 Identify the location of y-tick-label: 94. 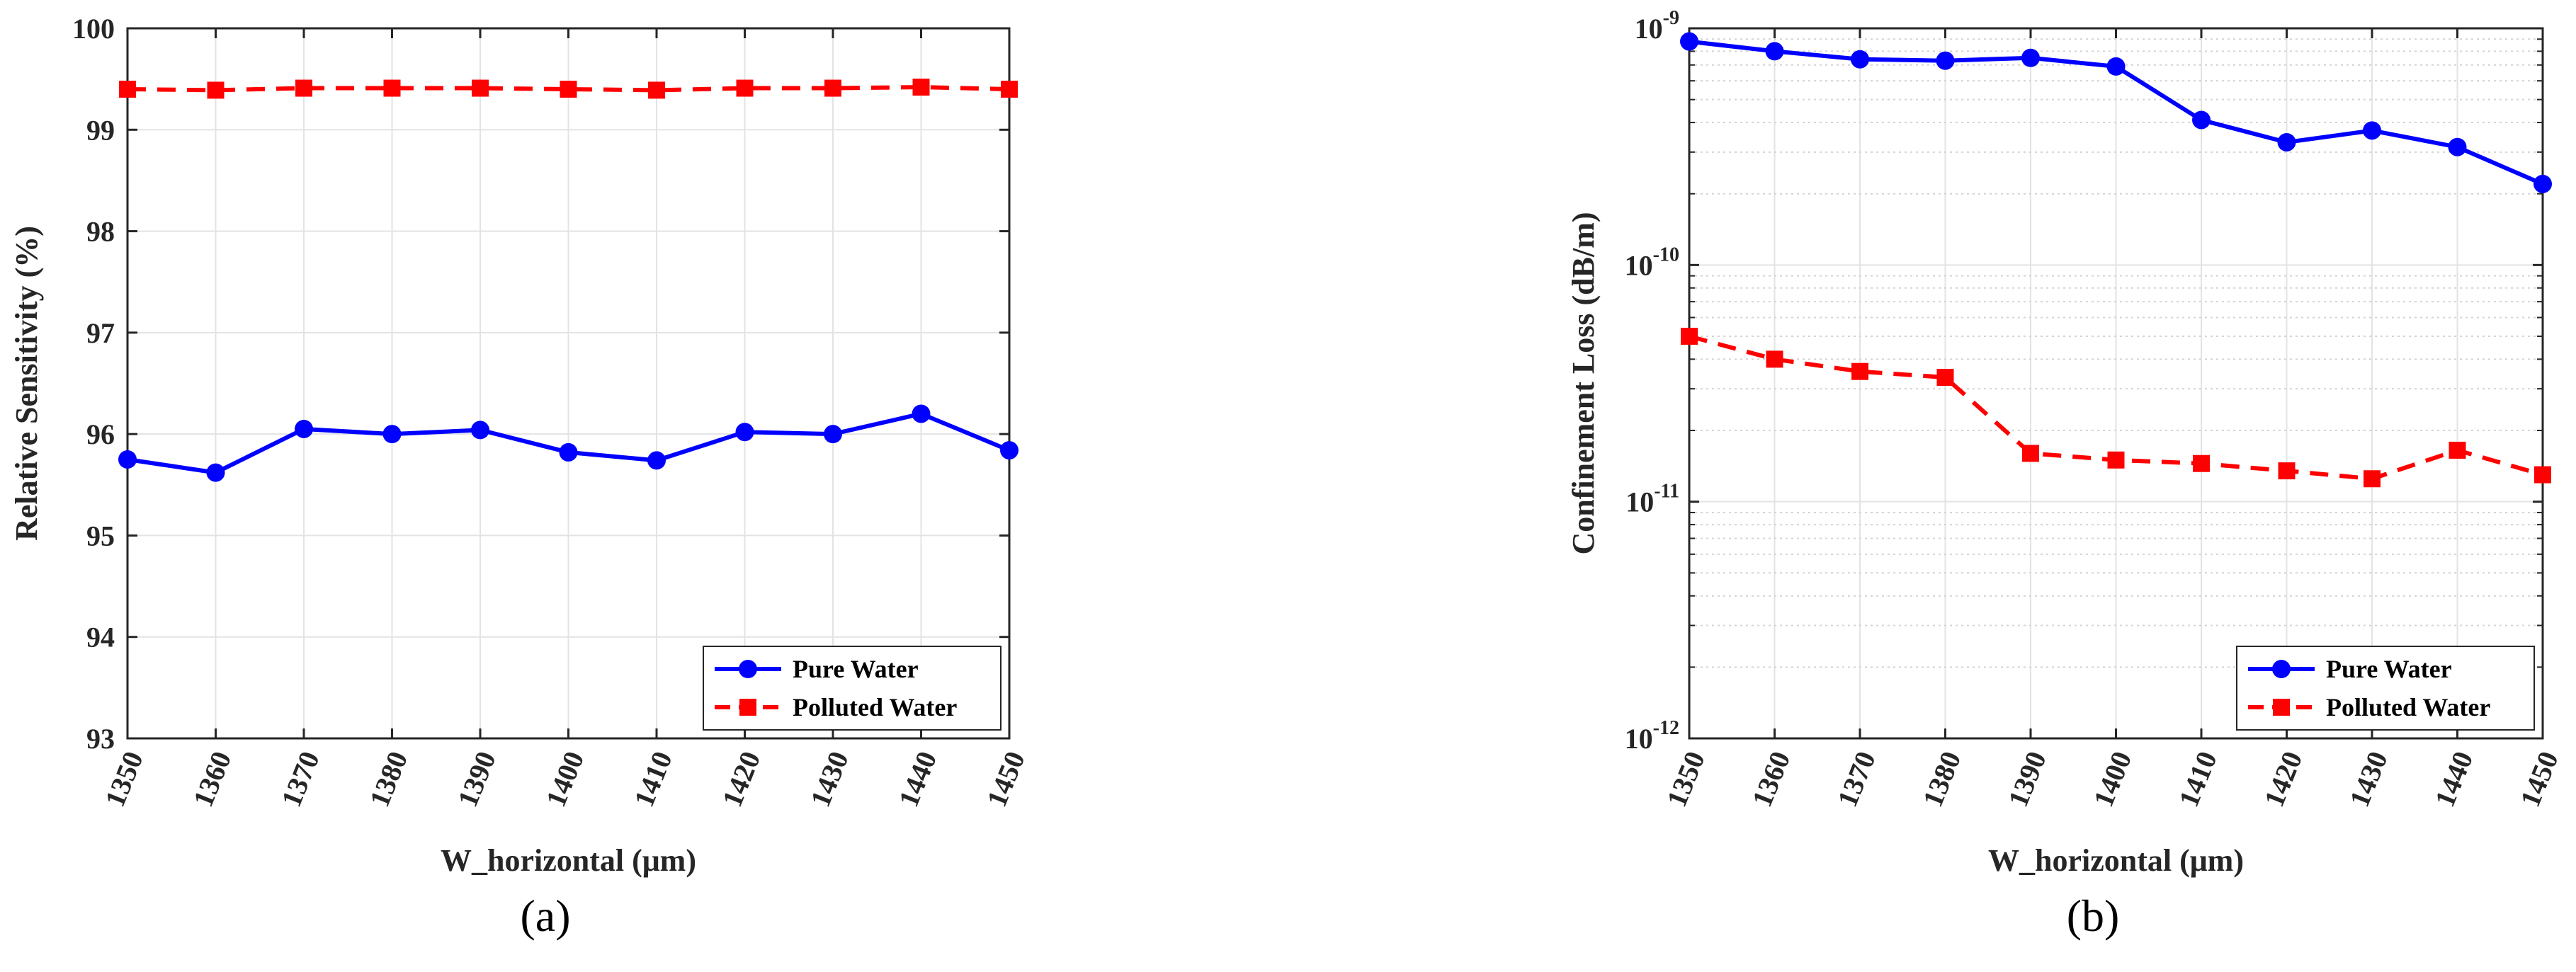
(100, 637).